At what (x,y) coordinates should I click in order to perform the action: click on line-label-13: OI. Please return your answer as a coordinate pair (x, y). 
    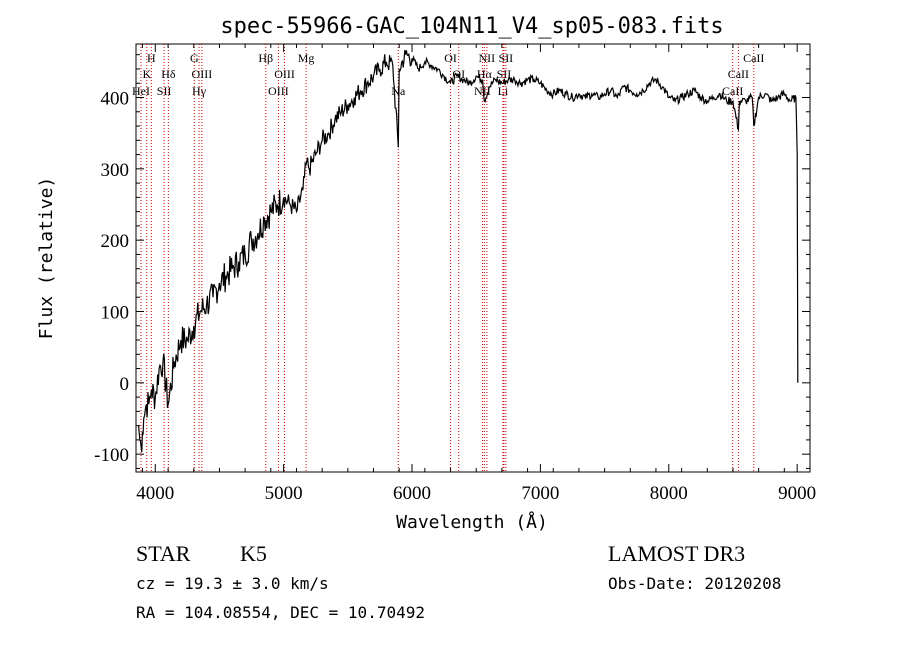
    Looking at the image, I should click on (450, 58).